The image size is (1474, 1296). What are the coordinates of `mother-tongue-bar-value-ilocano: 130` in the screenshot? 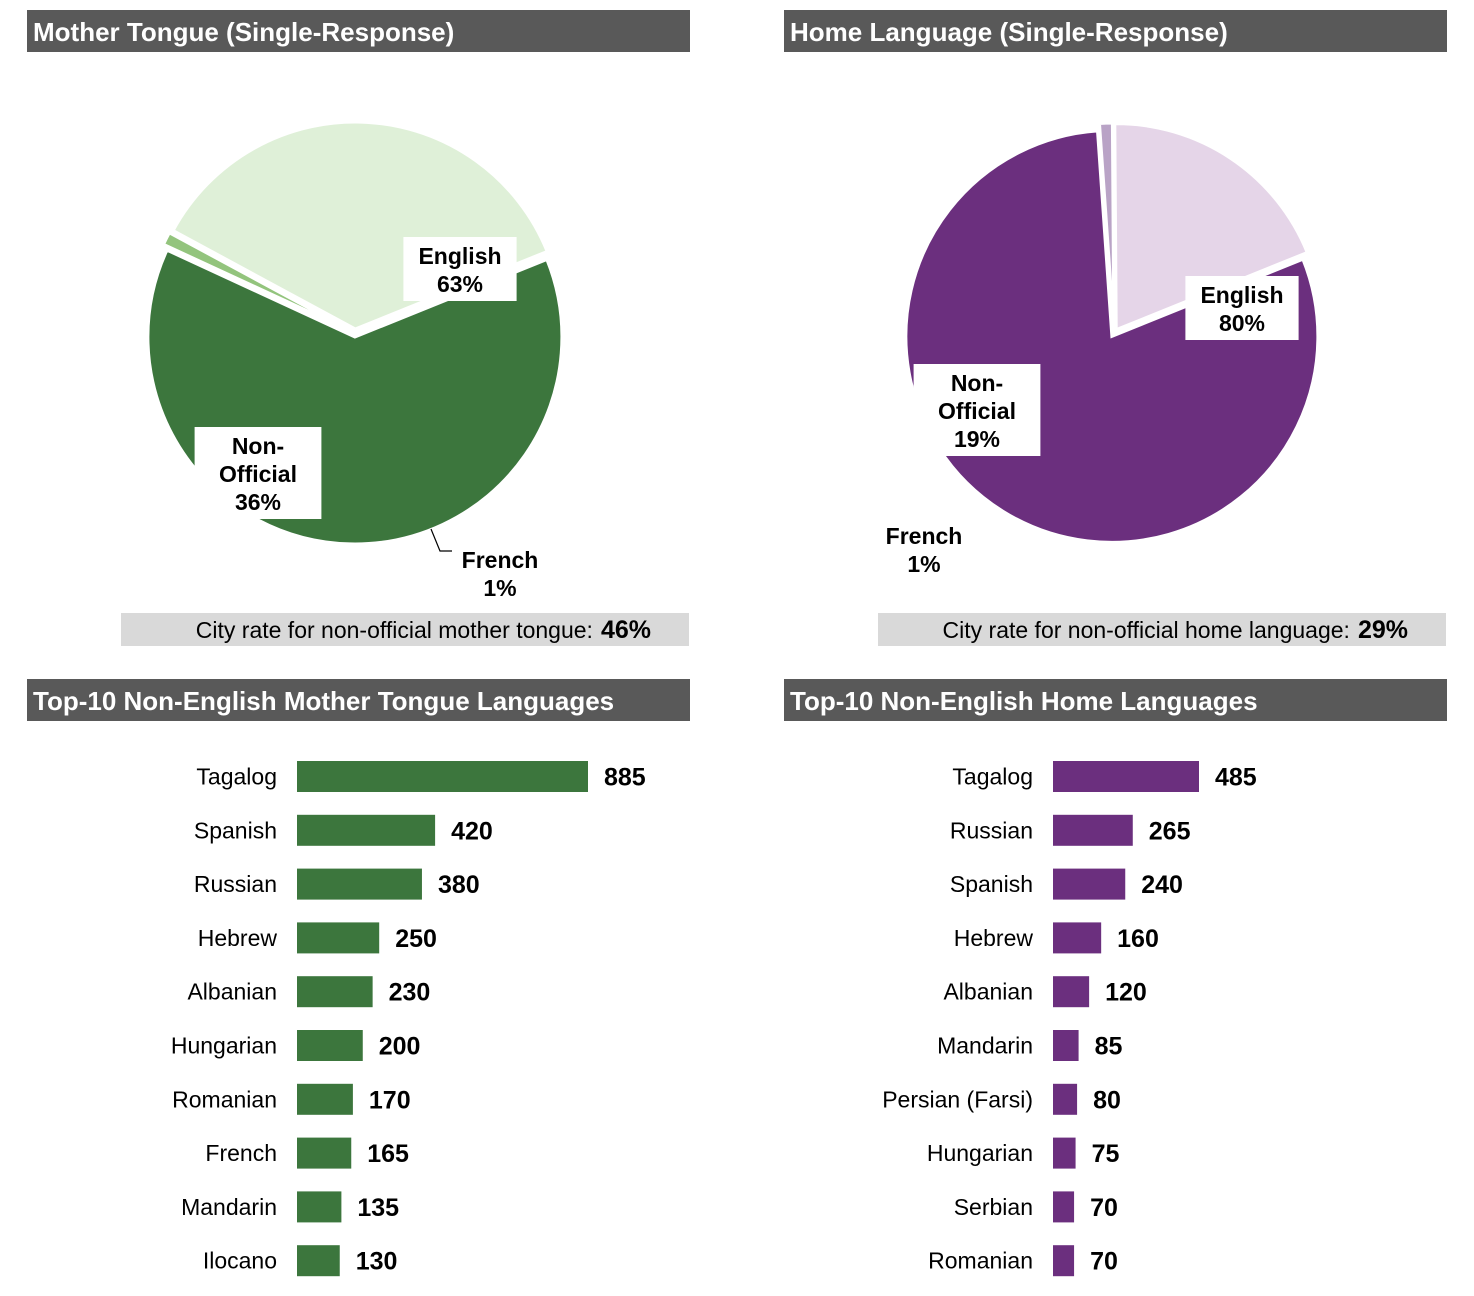 It's located at (377, 1262).